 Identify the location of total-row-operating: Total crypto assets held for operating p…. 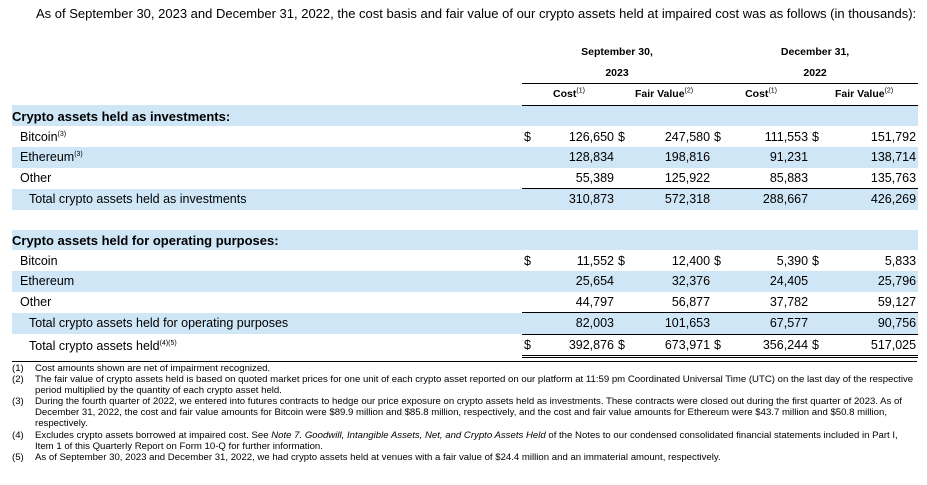
(465, 323).